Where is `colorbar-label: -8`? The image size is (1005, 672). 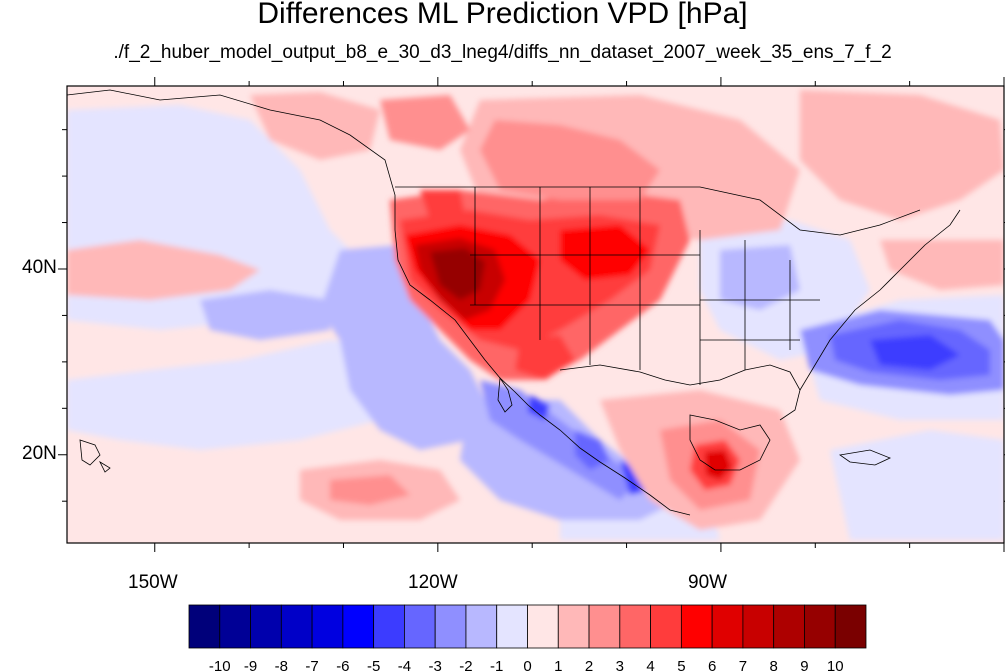 colorbar-label: -8 is located at coordinates (281, 665).